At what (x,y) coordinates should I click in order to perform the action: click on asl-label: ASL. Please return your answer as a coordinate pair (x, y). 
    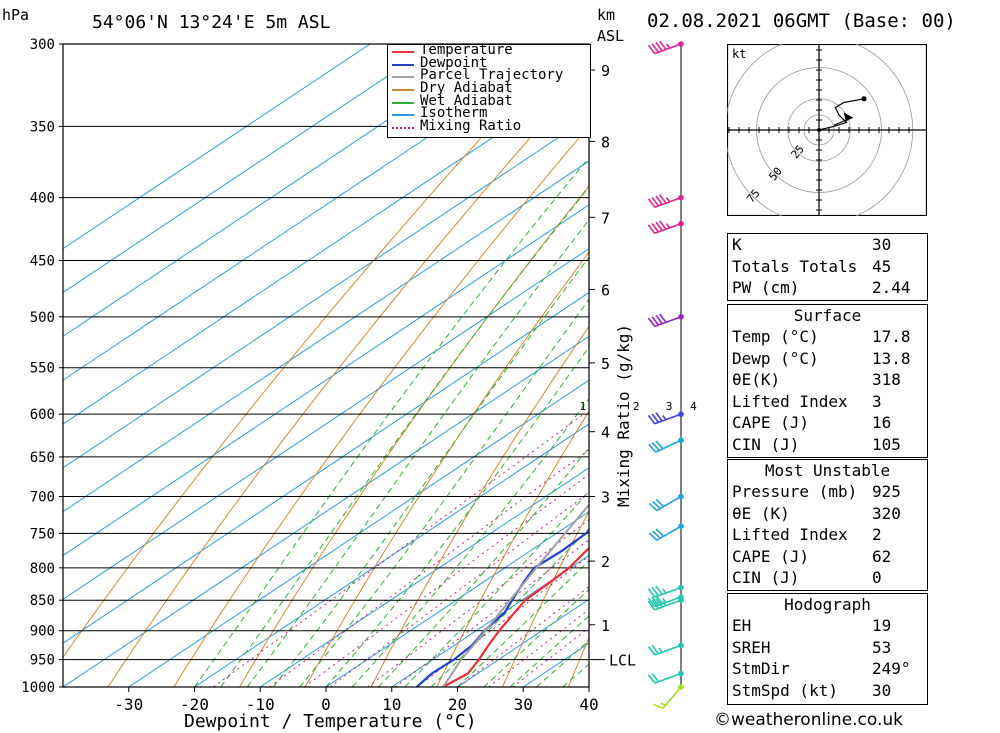
    Looking at the image, I should click on (610, 36).